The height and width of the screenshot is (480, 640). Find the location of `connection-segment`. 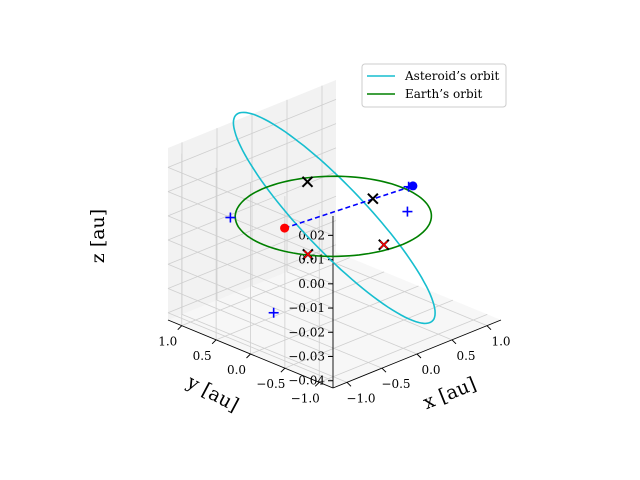

connection-segment is located at coordinates (349, 207).